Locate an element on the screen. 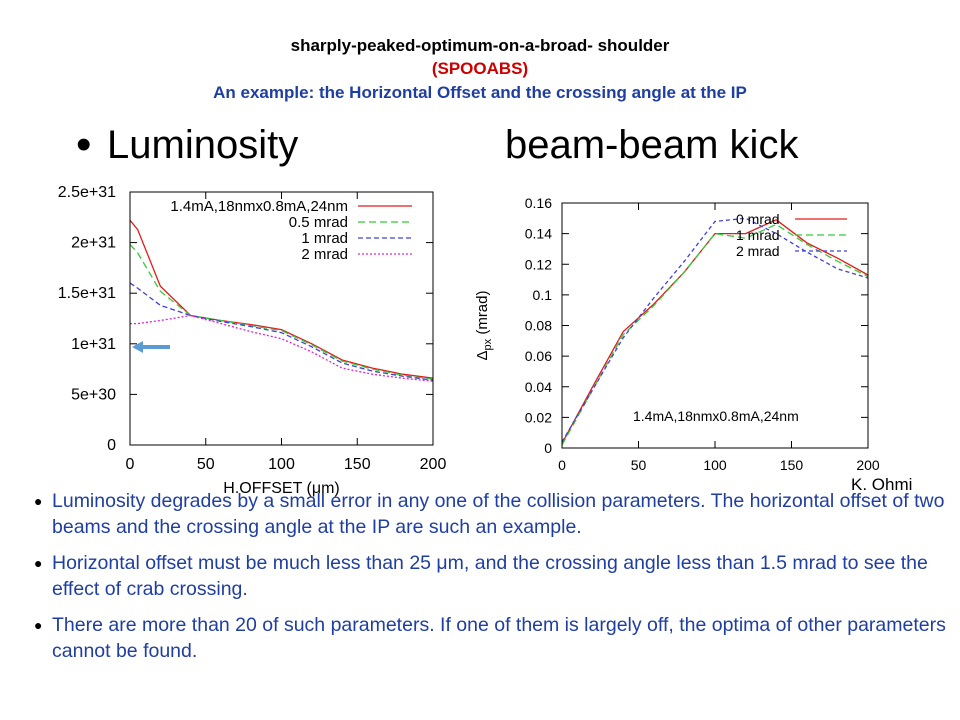 The width and height of the screenshot is (960, 720). heading-beam-beam-kick: beam-beam kick is located at coordinates (652, 145).